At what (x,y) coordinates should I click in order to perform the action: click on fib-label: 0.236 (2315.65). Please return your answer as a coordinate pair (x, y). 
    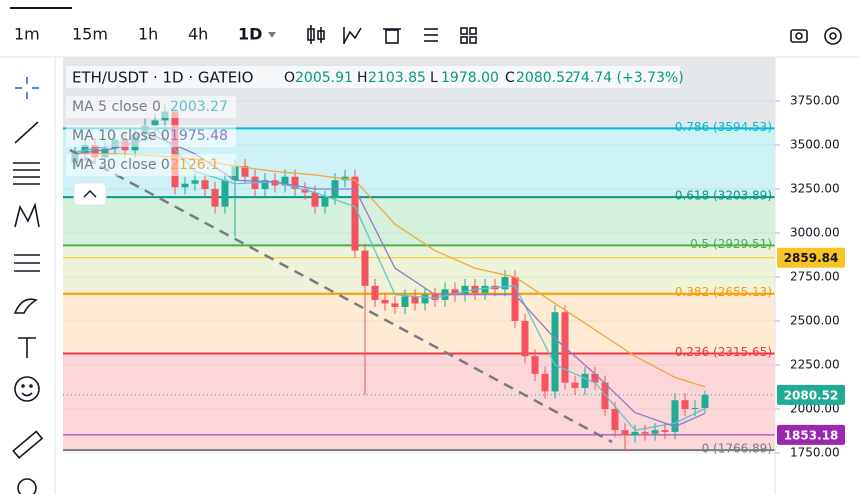
    Looking at the image, I should click on (723, 352).